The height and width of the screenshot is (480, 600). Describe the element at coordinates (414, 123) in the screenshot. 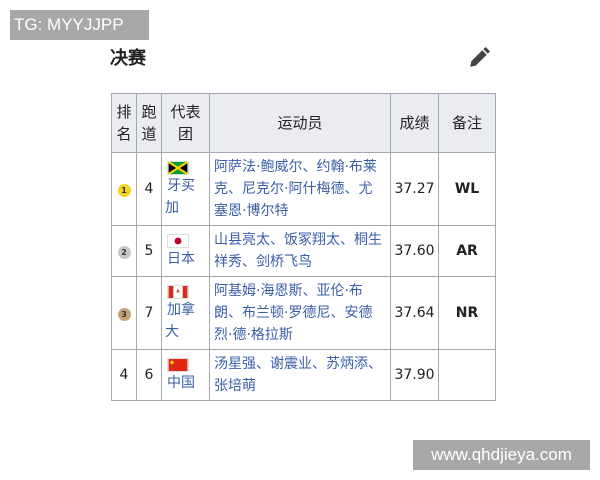

I see `header-time: 成绩` at that location.